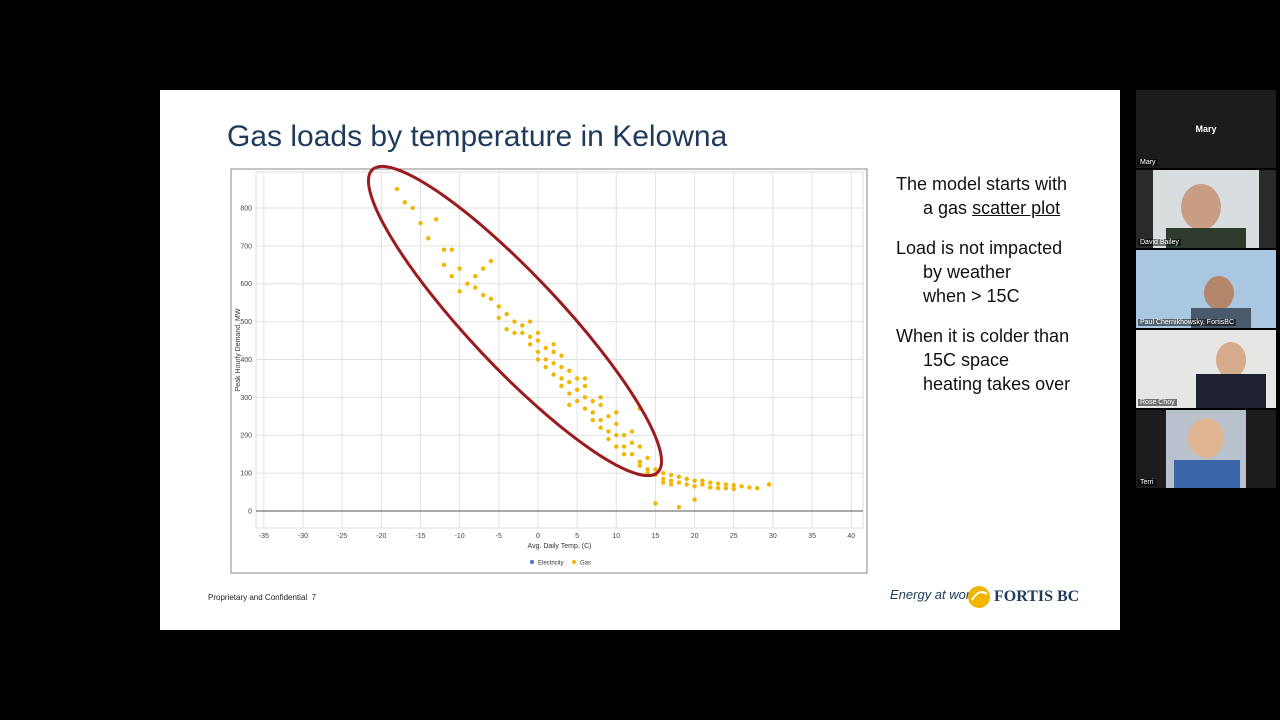 The height and width of the screenshot is (720, 1280). Describe the element at coordinates (246, 360) in the screenshot. I see `y-tick-label: 400` at that location.